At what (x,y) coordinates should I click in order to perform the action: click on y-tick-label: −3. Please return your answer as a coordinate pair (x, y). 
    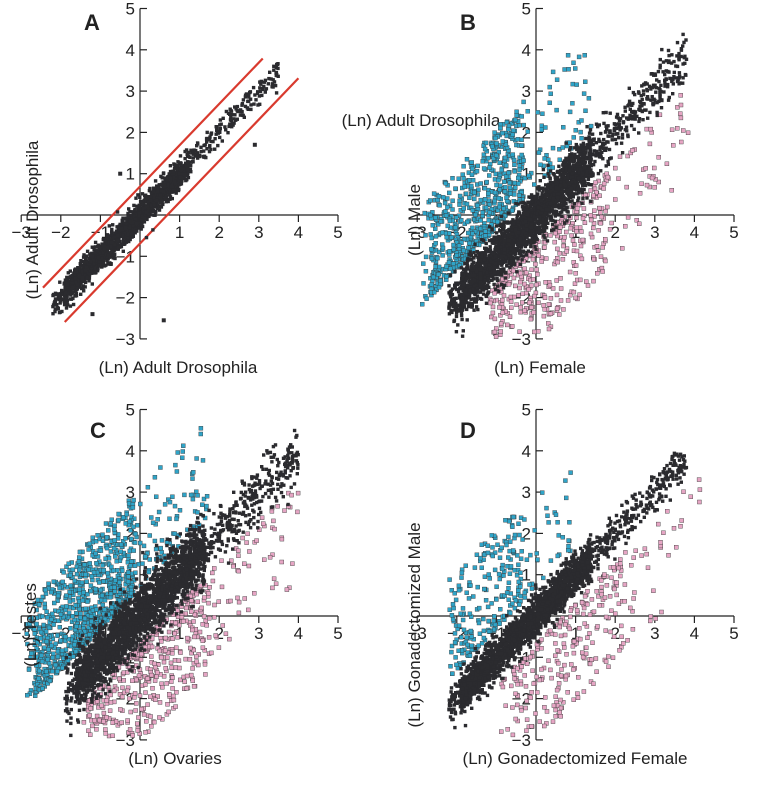
    Looking at the image, I should click on (125, 339).